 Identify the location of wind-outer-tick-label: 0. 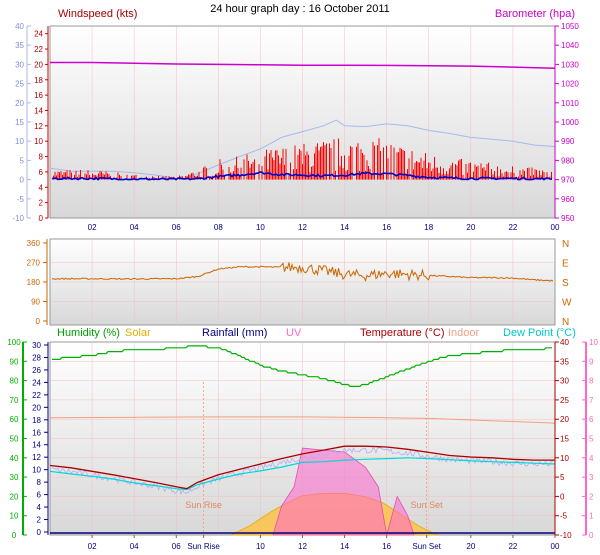
(22, 180).